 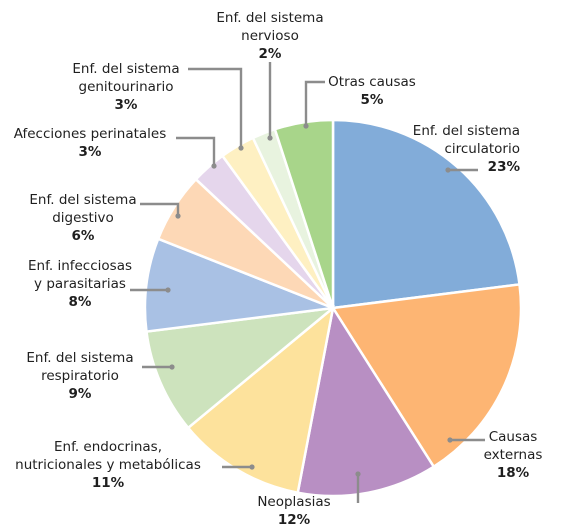 What do you see at coordinates (80, 302) in the screenshot?
I see `slice-label-percent: 8%` at bounding box center [80, 302].